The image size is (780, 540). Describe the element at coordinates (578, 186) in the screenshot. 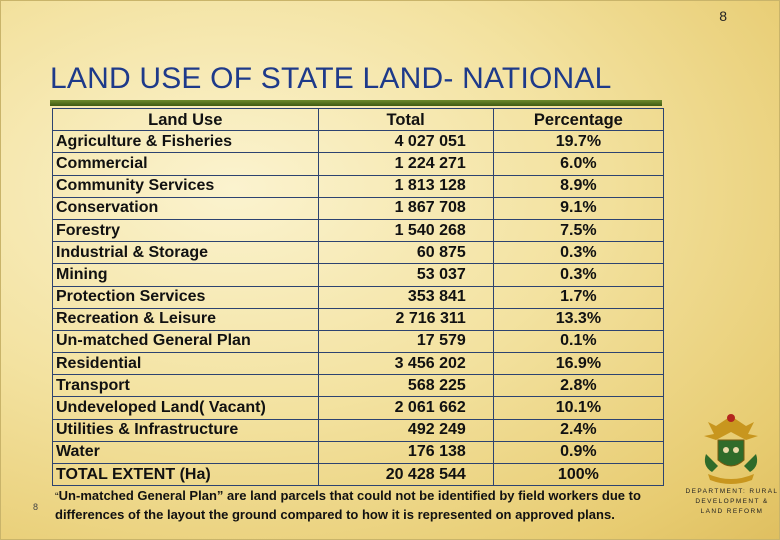

I see `cell-percentage: 8.9%` at that location.